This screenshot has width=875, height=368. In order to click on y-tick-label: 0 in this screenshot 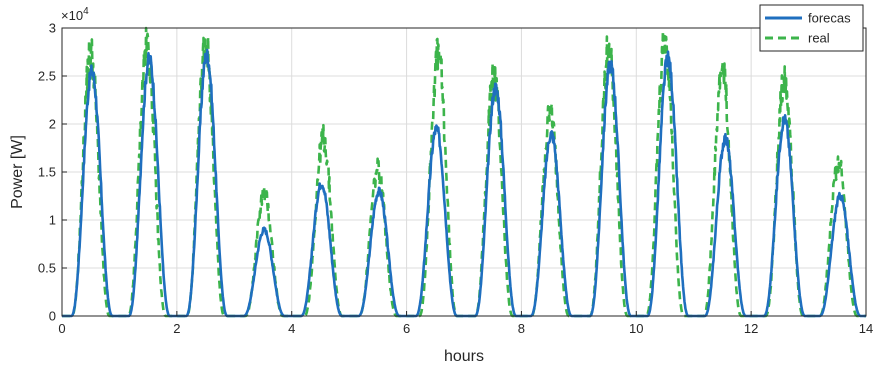, I will do `click(52, 316)`.